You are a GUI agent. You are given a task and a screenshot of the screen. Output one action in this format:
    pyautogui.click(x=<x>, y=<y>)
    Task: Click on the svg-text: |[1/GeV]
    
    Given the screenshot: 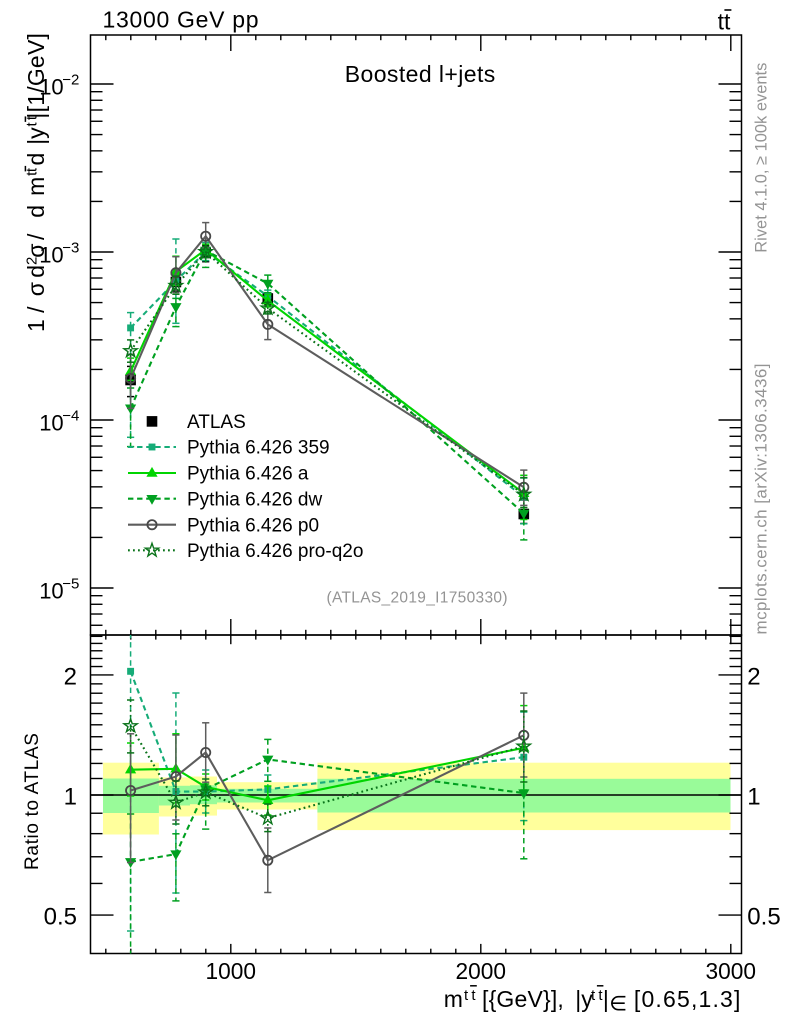 What is the action you would take?
    pyautogui.click(x=36, y=76)
    